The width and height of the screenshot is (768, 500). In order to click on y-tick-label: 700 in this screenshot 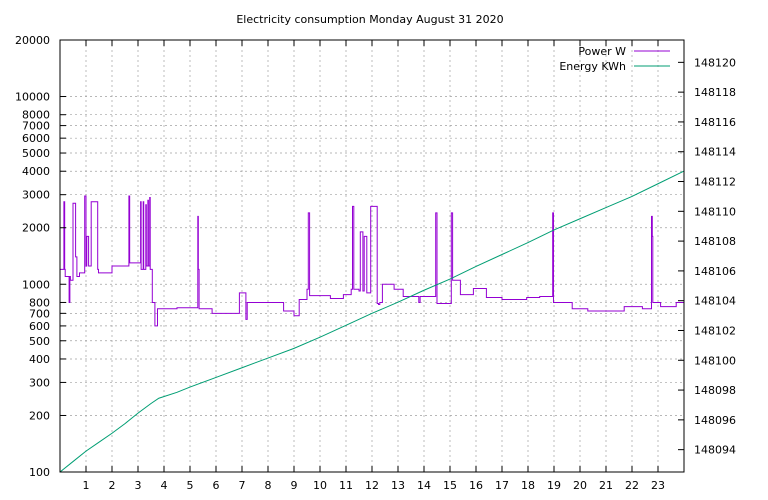, I will do `click(39, 313)`.